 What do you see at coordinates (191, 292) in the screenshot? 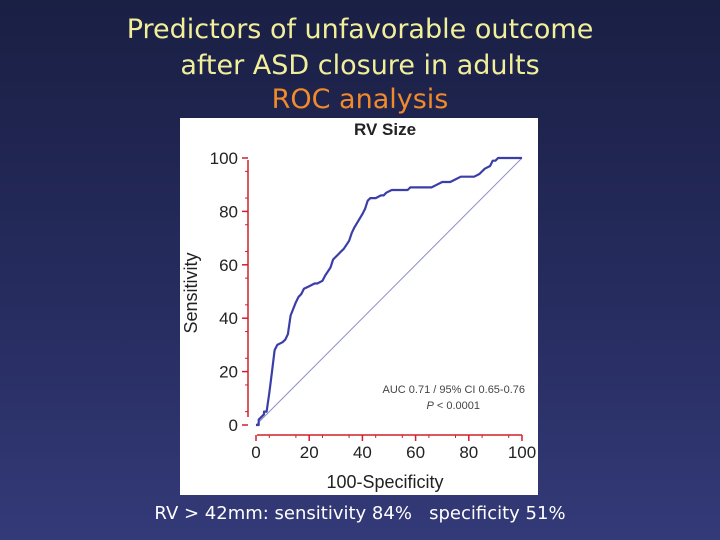
I see `y-axis-label: Sensitivity` at bounding box center [191, 292].